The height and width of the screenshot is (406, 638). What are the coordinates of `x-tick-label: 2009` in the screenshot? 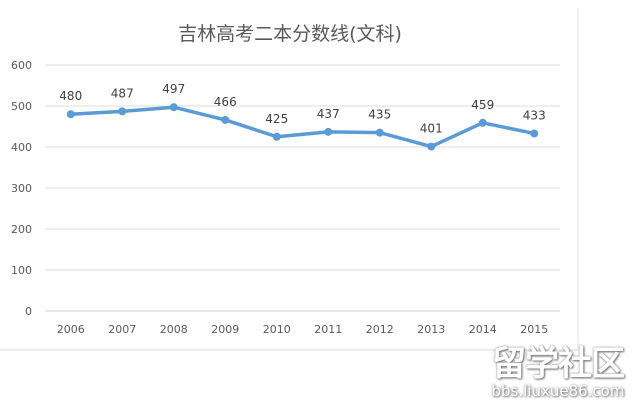 It's located at (225, 329).